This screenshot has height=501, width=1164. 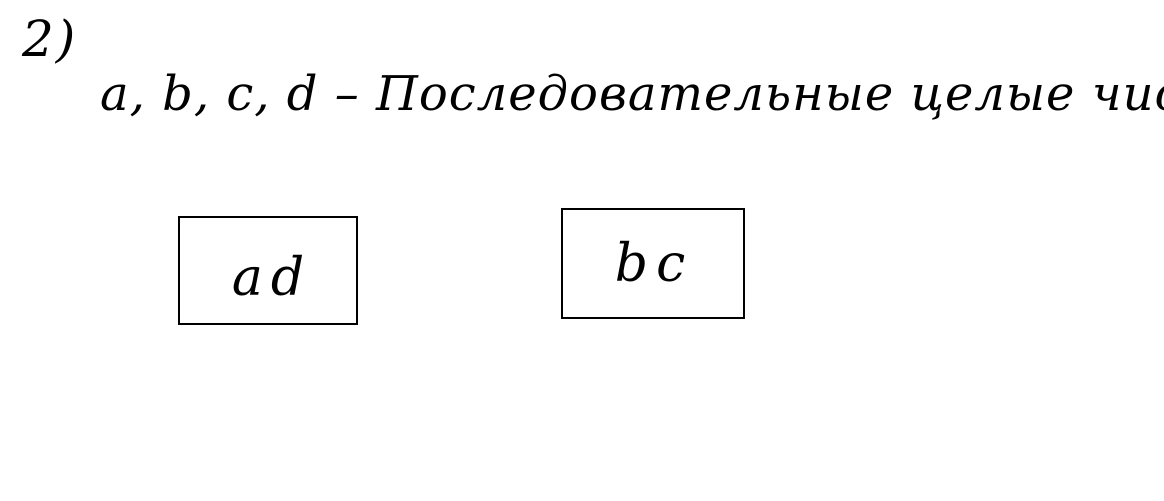 What do you see at coordinates (50, 39) in the screenshot?
I see `problem-number: 2)` at bounding box center [50, 39].